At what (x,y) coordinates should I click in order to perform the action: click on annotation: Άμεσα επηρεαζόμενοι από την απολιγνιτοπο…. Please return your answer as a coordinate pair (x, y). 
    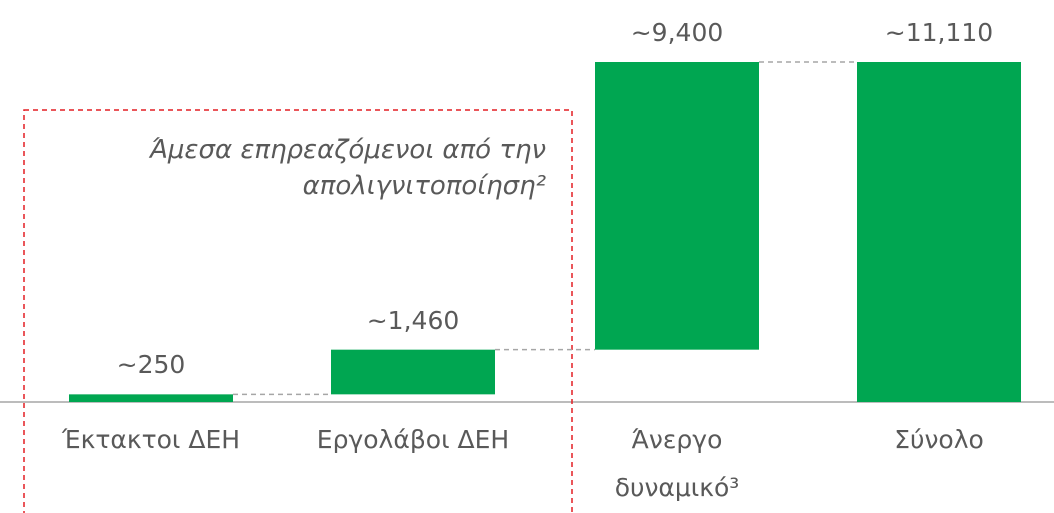
    Looking at the image, I should click on (348, 168).